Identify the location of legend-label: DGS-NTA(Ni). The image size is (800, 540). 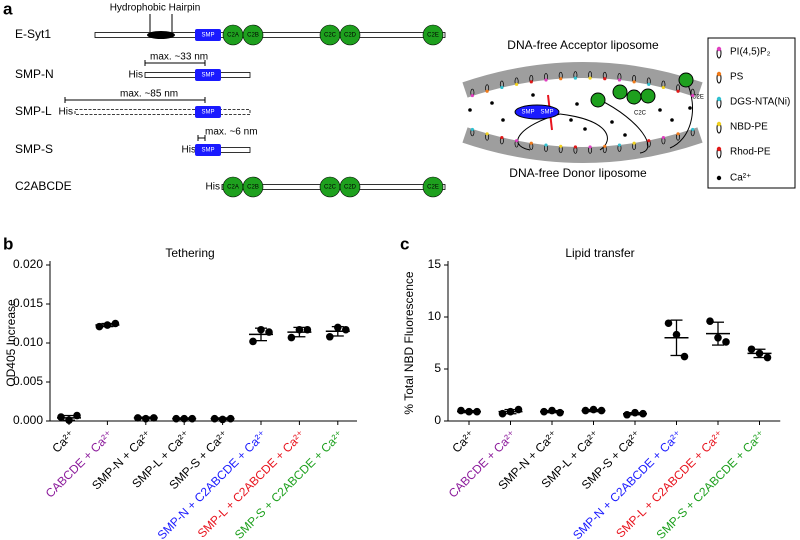
(760, 102).